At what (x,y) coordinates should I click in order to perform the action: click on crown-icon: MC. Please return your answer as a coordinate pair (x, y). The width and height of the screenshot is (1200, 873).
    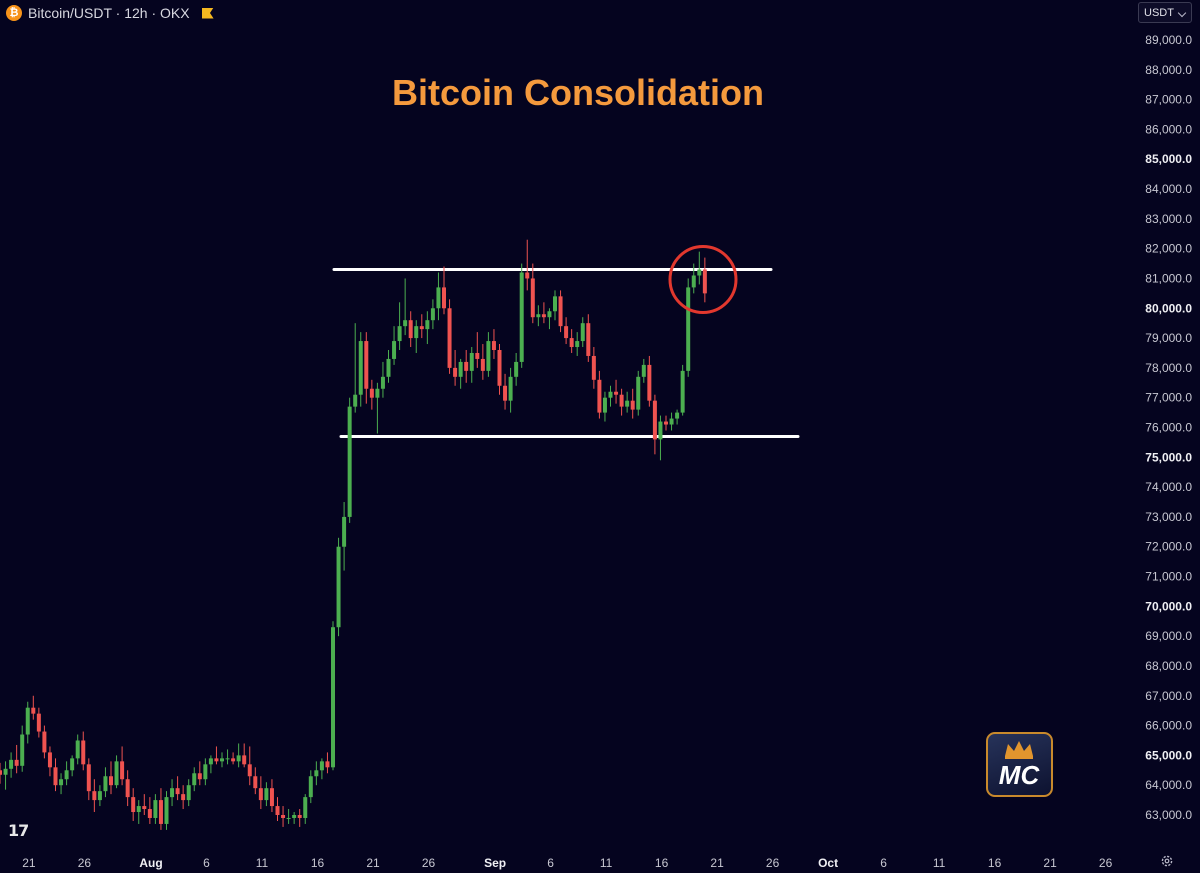
    Looking at the image, I should click on (1020, 765).